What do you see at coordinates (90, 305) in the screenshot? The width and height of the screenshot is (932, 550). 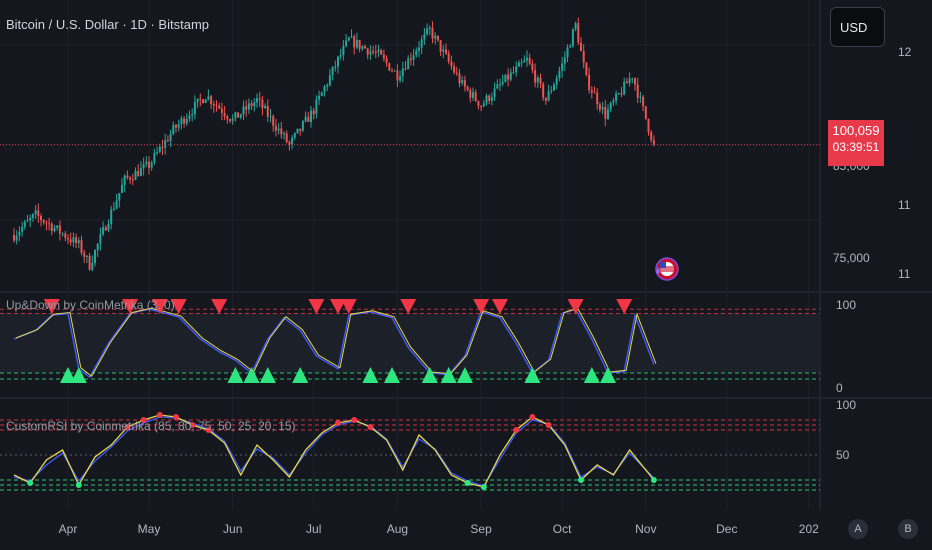 I see `updown-indicator-title: Up&Down by CoinMetrika (3, 0)` at bounding box center [90, 305].